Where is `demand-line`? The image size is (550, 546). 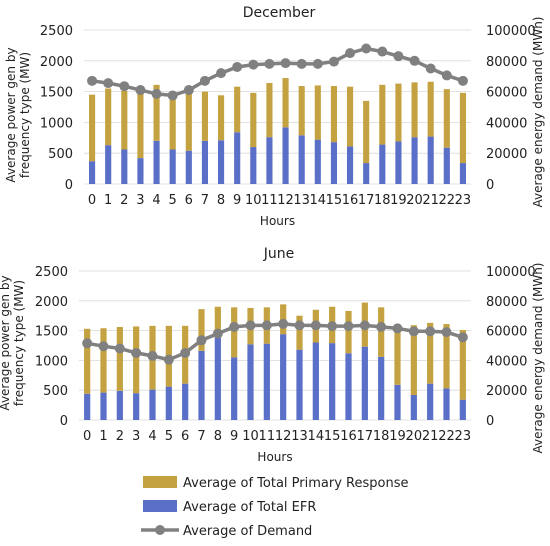
demand-line is located at coordinates (275, 342).